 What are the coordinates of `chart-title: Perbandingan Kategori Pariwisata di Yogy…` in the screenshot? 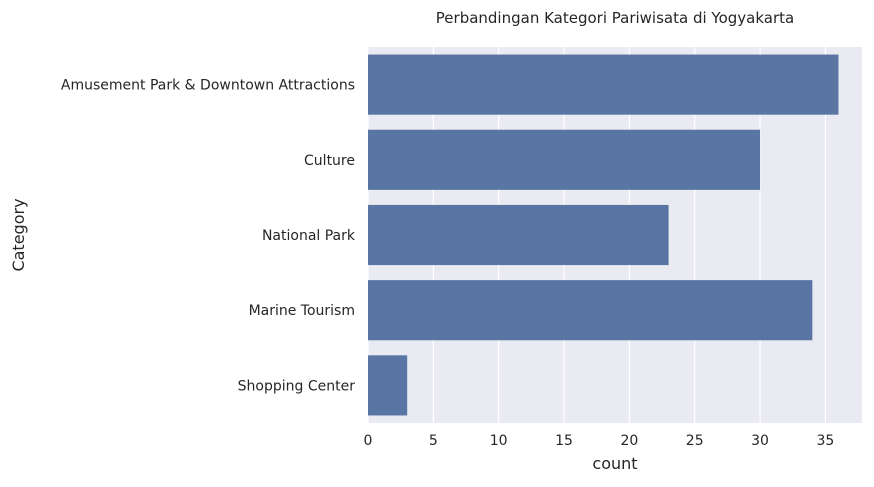 It's located at (615, 18).